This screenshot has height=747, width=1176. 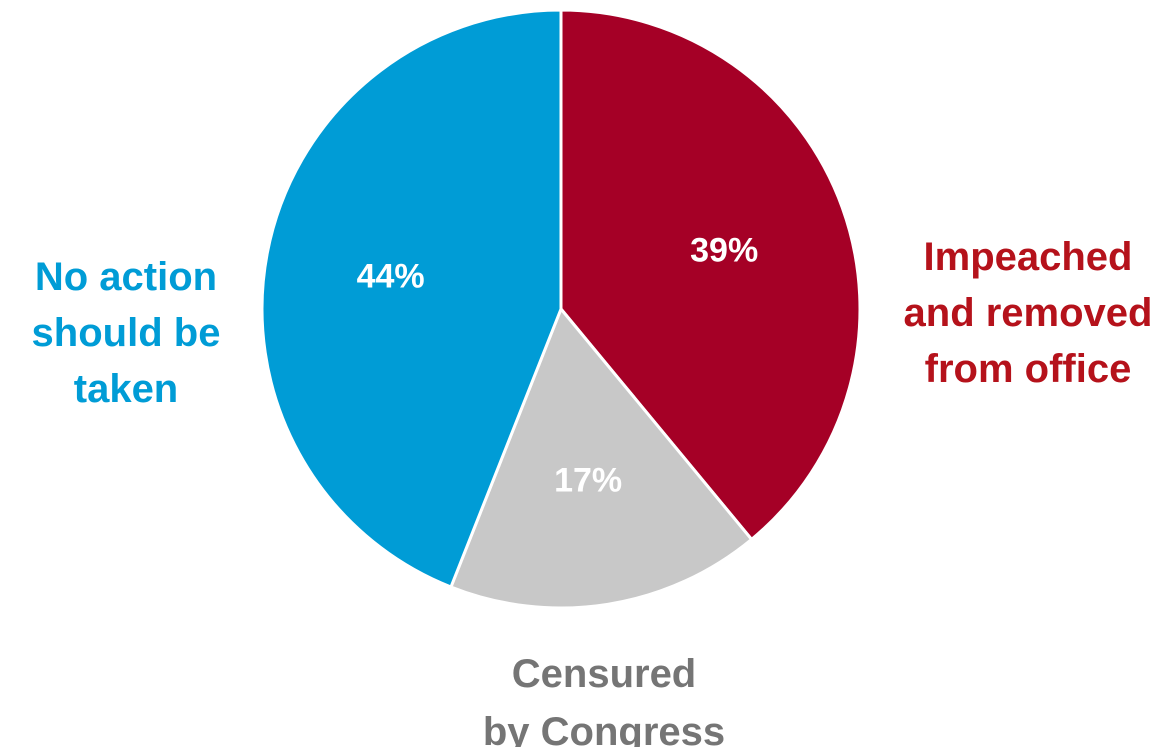 I want to click on pie-category-label-impeached-and-removed-from-office: Impeached and removed from office, so click(x=1028, y=313).